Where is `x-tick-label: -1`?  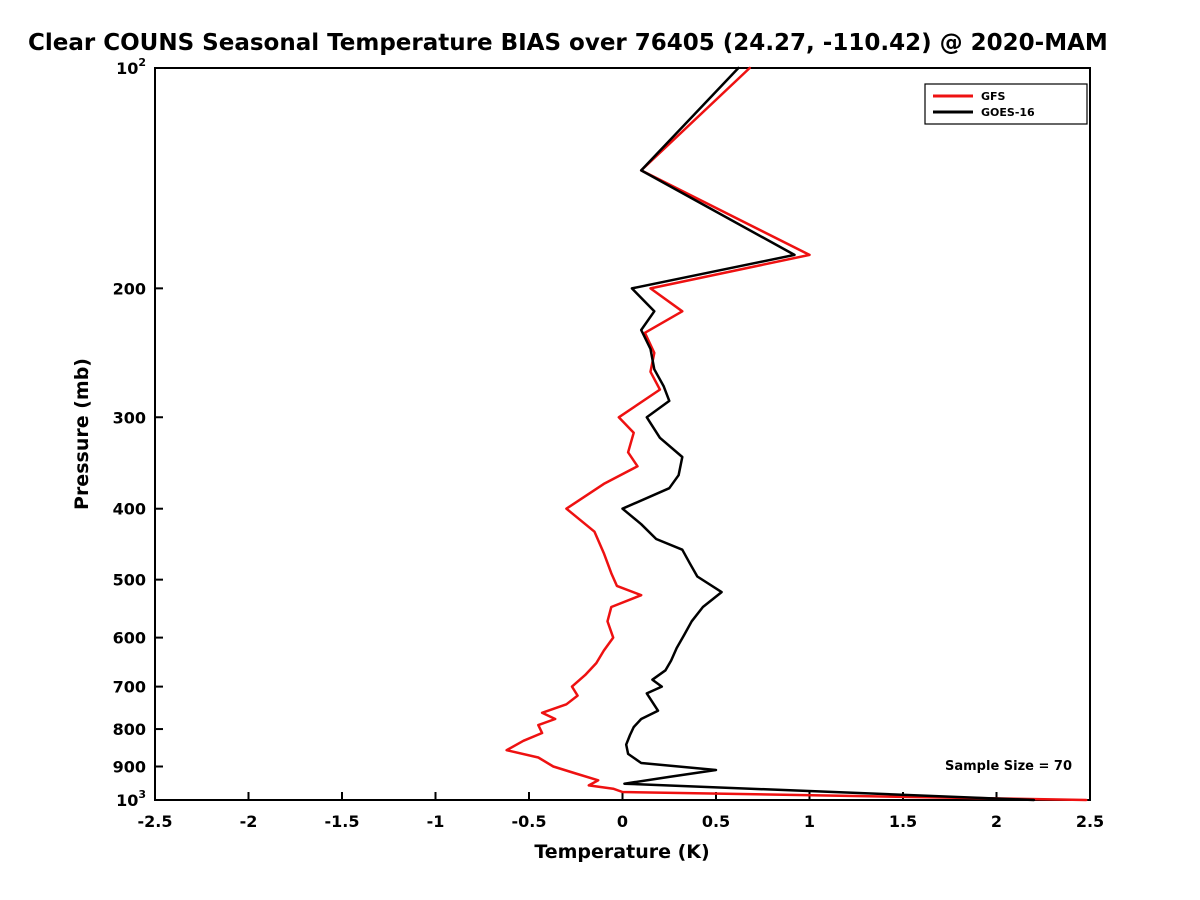 x-tick-label: -1 is located at coordinates (436, 821).